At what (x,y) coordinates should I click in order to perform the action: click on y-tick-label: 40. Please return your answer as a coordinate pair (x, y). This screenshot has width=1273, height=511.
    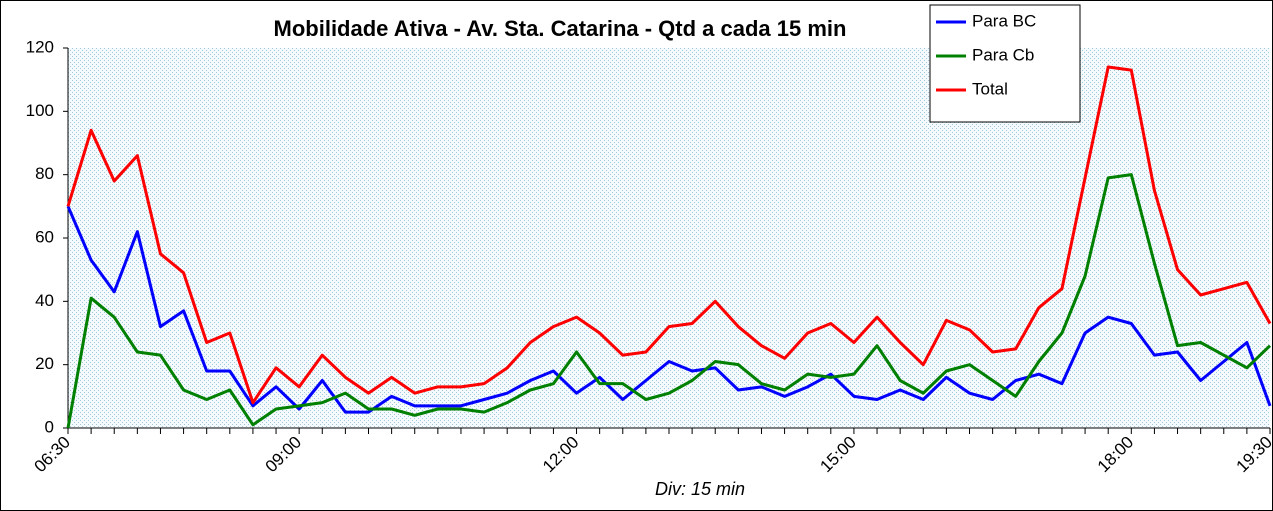
    Looking at the image, I should click on (44, 300).